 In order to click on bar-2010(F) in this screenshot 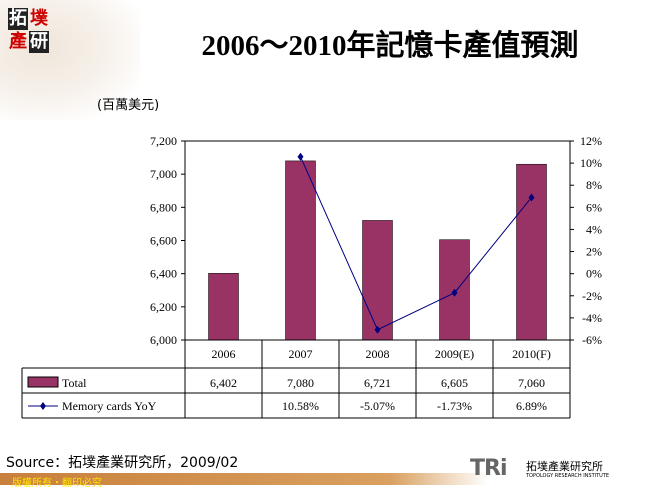, I will do `click(531, 252)`.